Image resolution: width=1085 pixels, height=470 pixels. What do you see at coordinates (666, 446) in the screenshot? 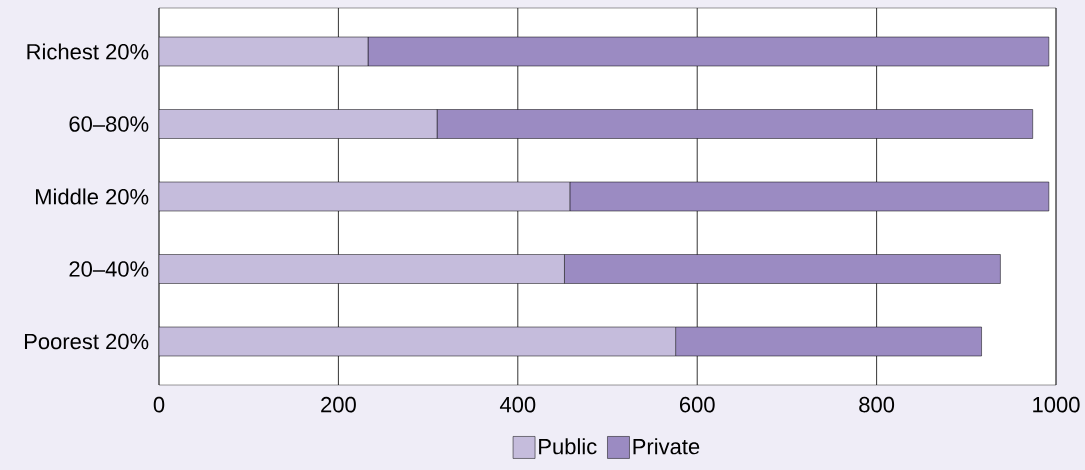
I see `legend-label: Private` at bounding box center [666, 446].